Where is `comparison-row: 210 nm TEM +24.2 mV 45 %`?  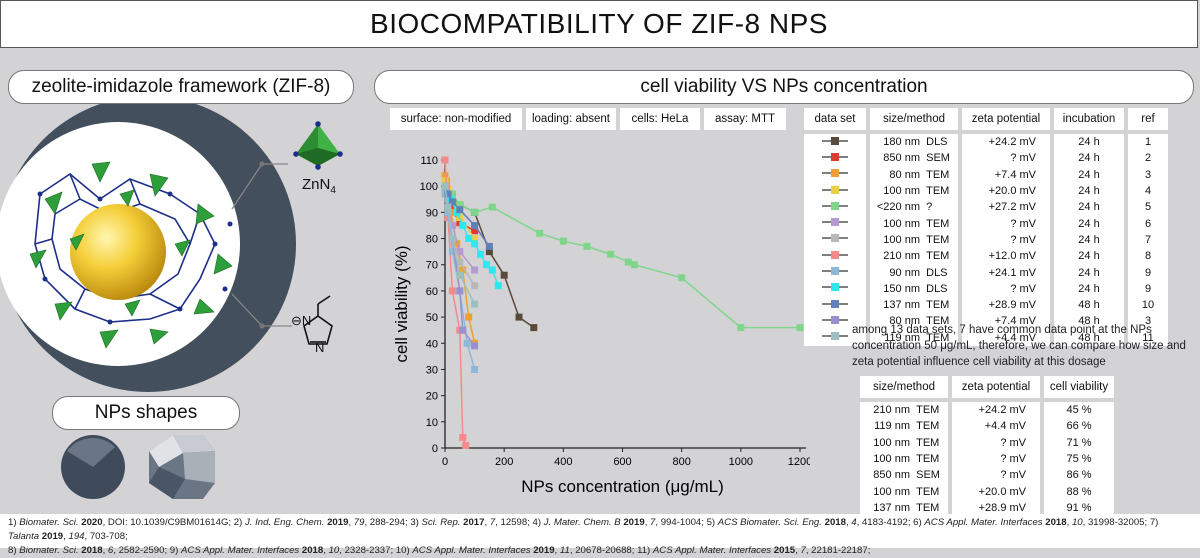 comparison-row: 210 nm TEM +24.2 mV 45 % is located at coordinates (987, 410).